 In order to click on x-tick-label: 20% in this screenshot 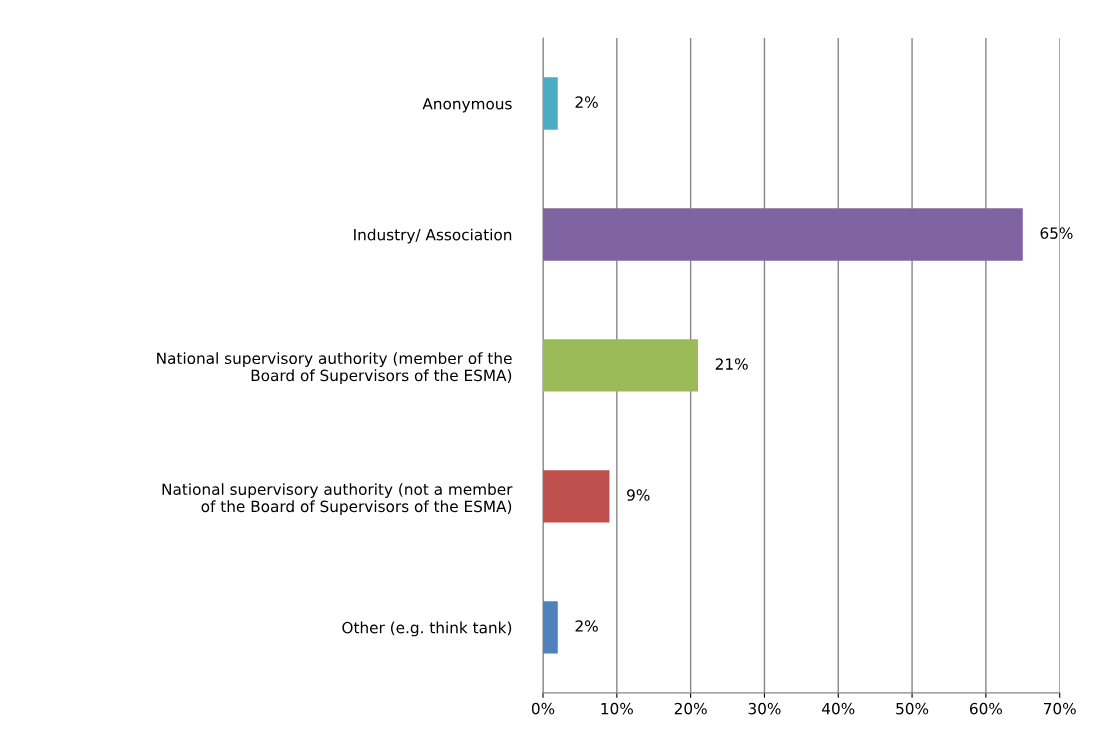, I will do `click(690, 708)`.